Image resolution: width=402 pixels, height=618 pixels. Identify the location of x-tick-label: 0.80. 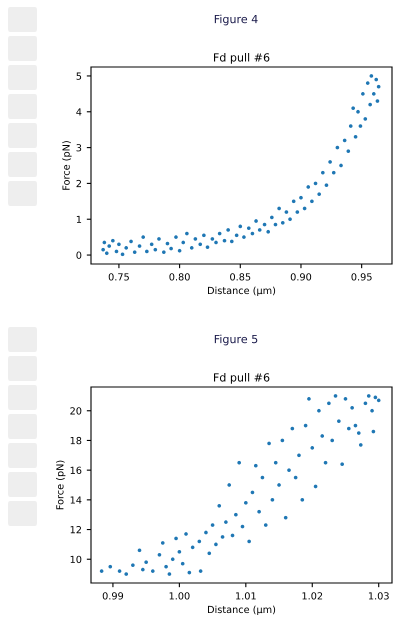
(179, 277).